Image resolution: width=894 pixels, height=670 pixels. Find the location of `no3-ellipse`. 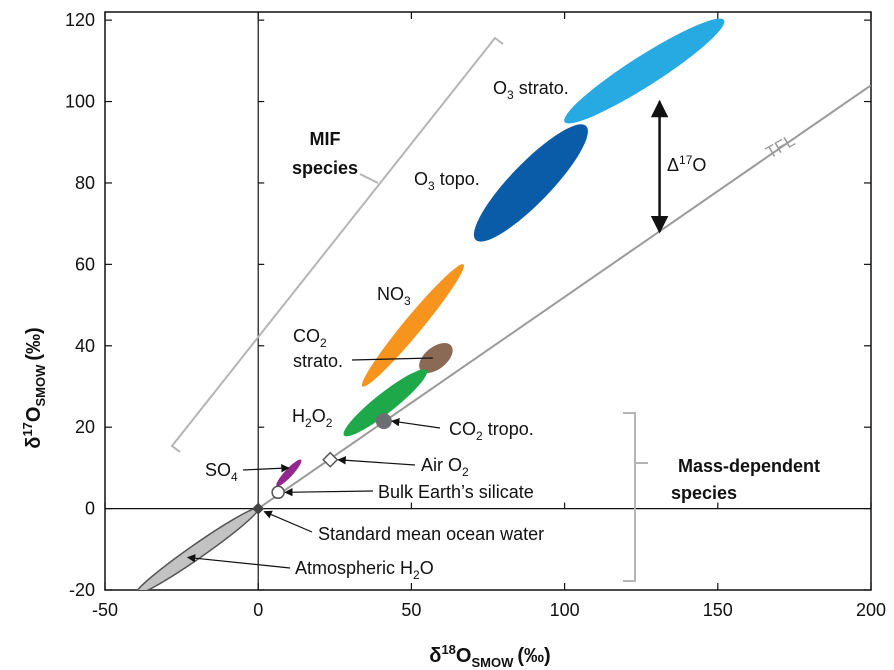

no3-ellipse is located at coordinates (412, 325).